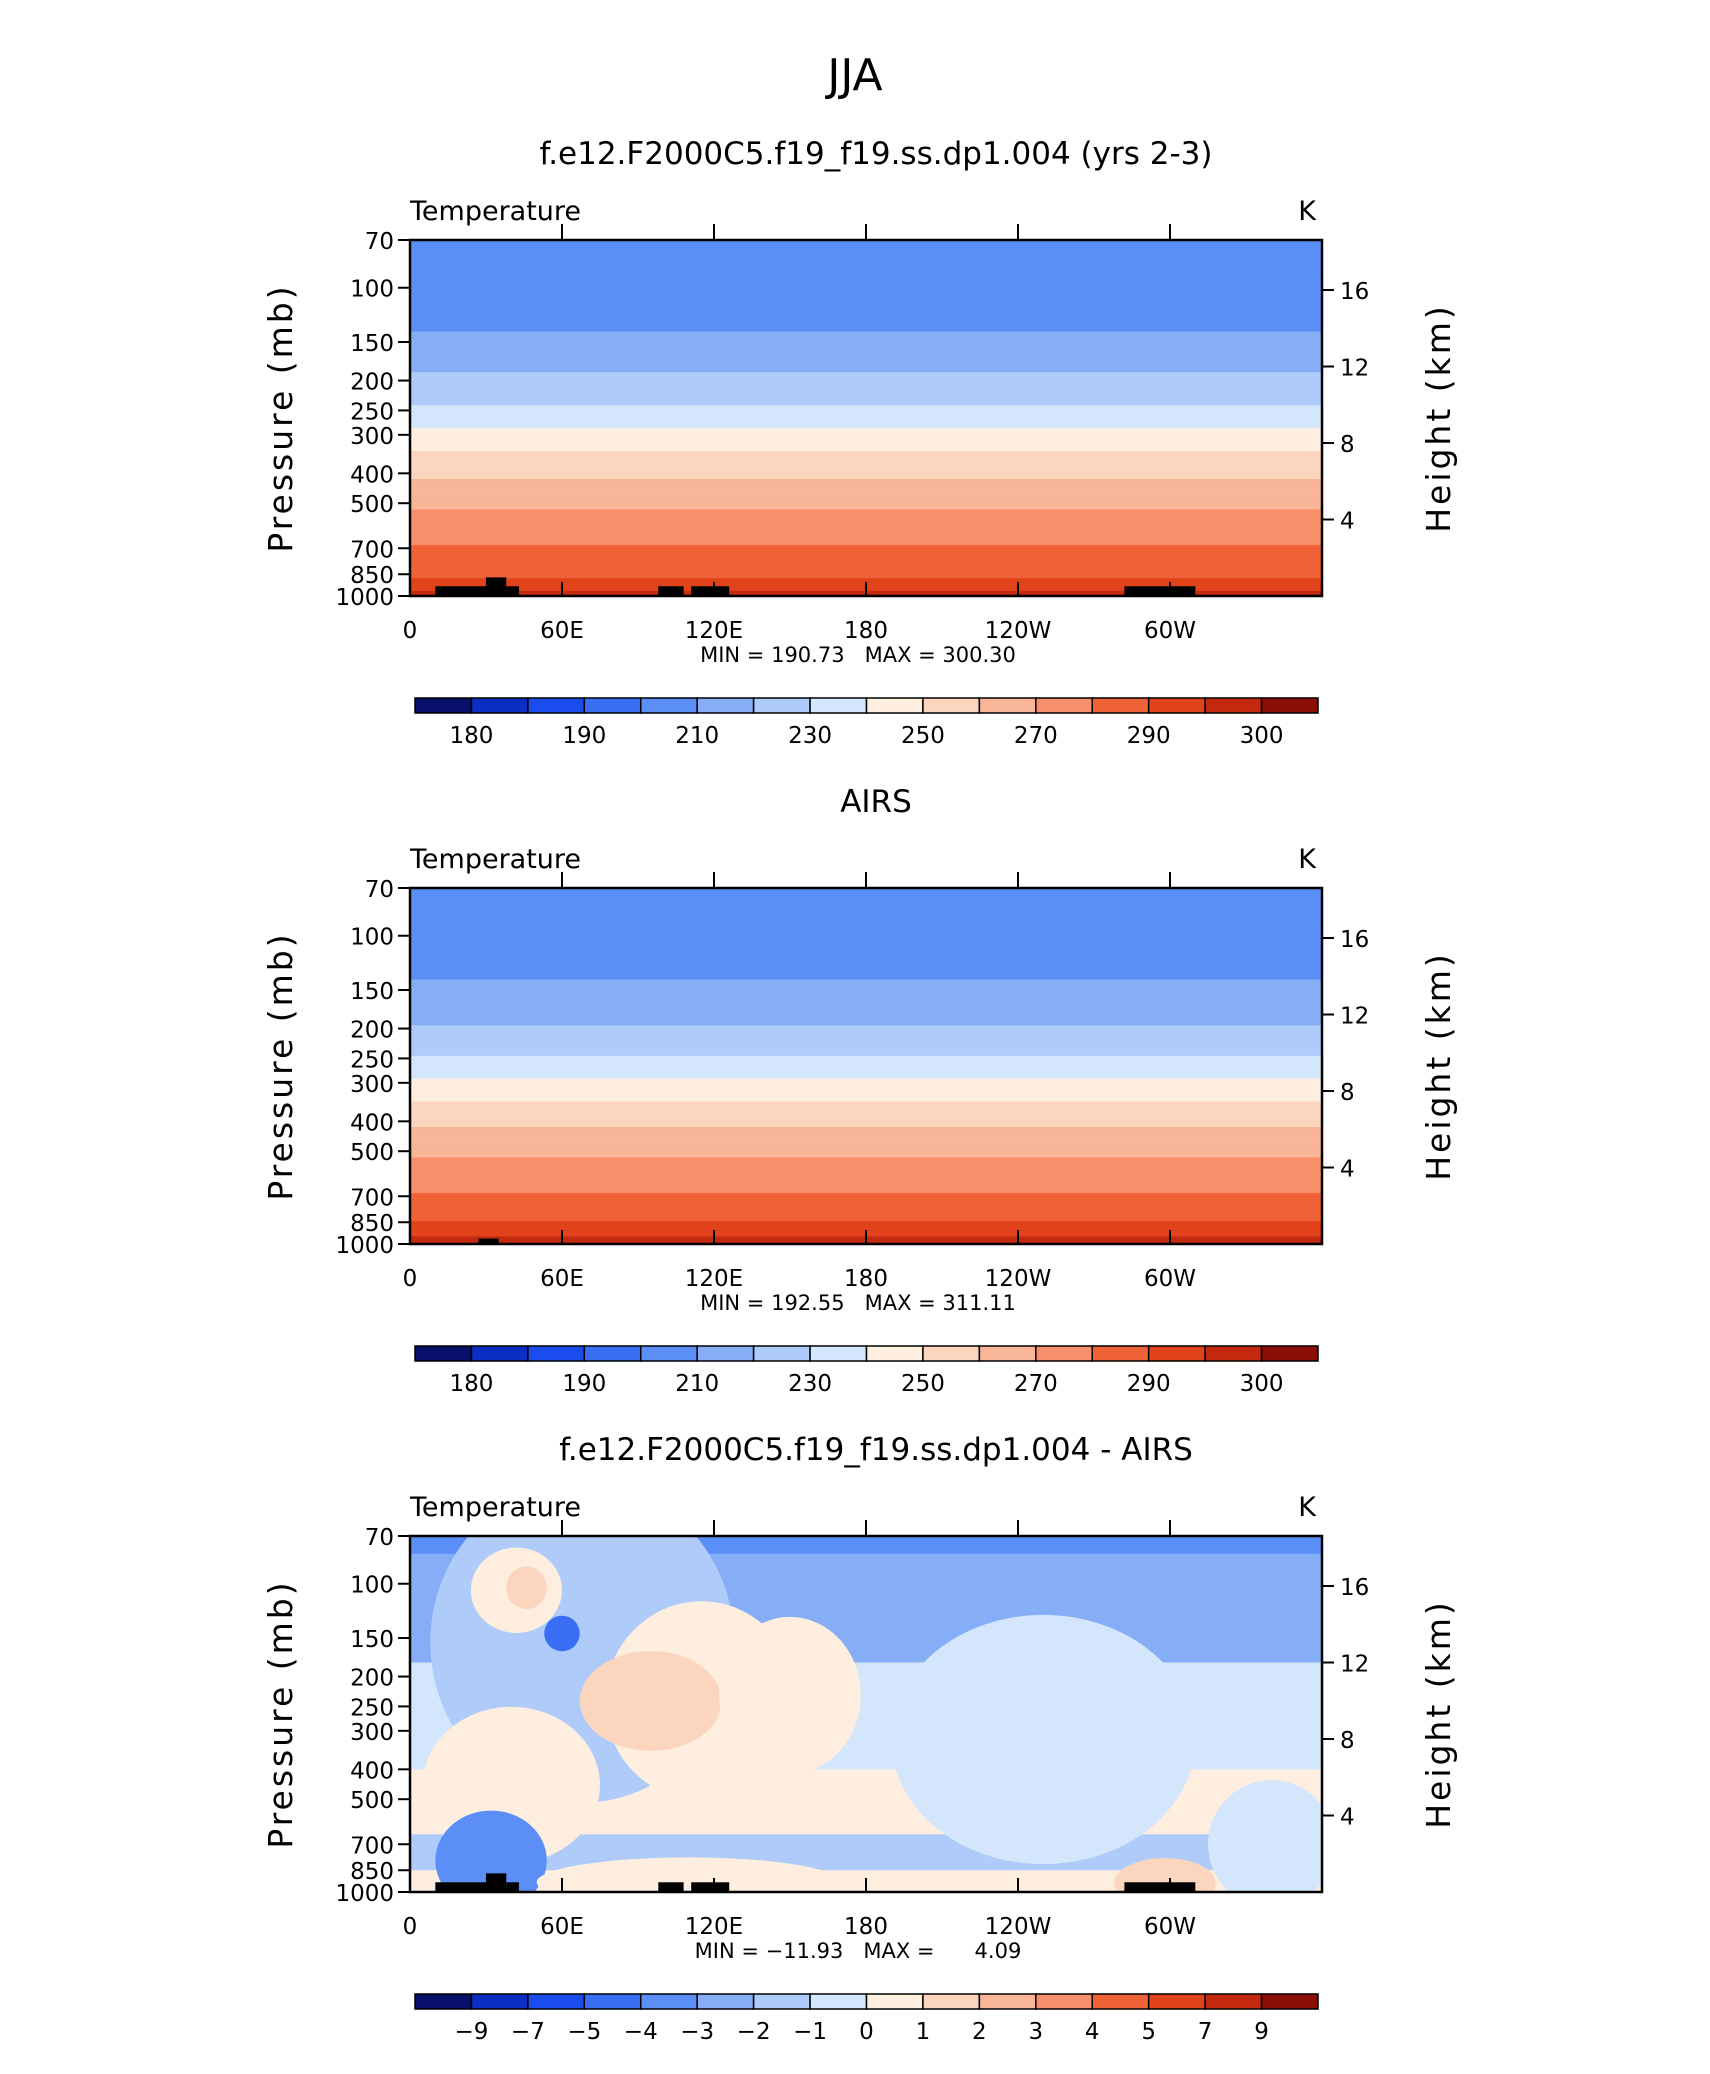 The height and width of the screenshot is (2074, 1710). Describe the element at coordinates (562, 1927) in the screenshot. I see `lon-tick-label: 60E` at that location.